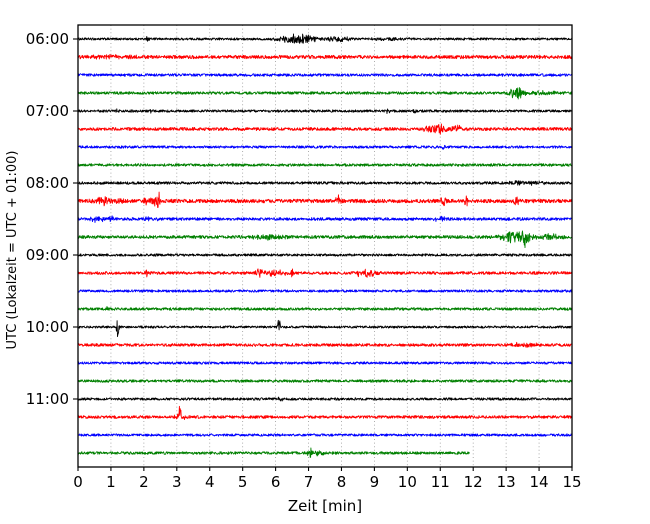 The image size is (650, 524). Describe the element at coordinates (571, 482) in the screenshot. I see `x-tick-label: 15` at that location.